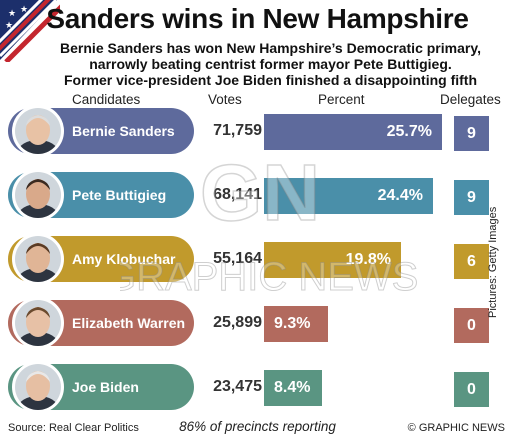 The image size is (515, 444). I want to click on bernie-sanders-photo-icon, so click(38, 131).